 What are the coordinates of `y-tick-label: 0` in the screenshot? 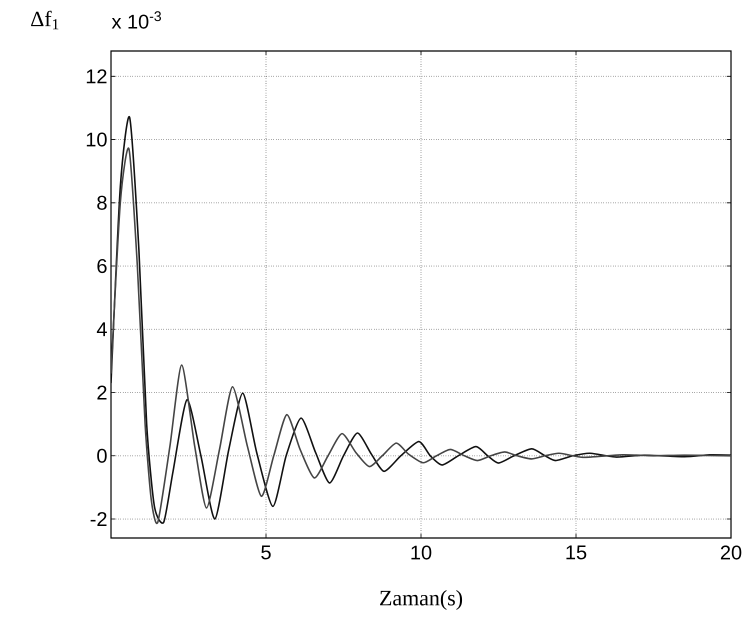 It's located at (102, 455).